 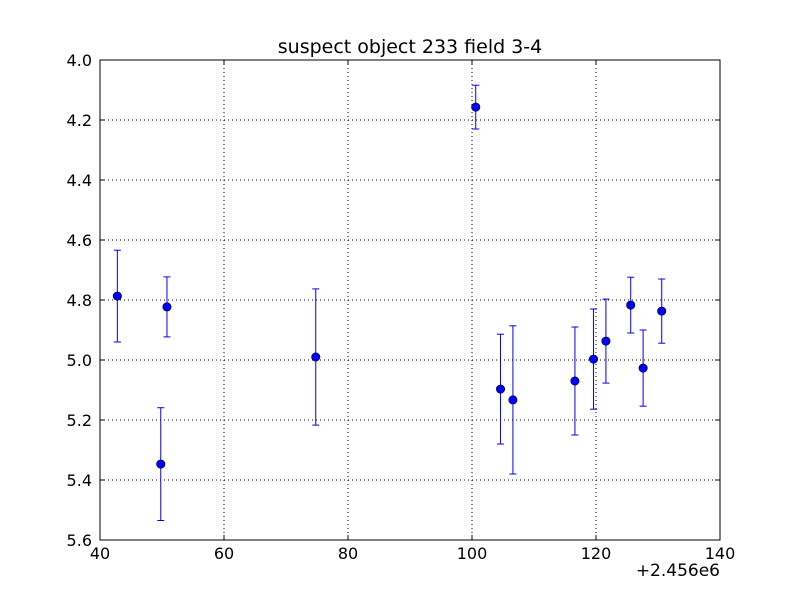 I want to click on x-tick-label: 40, so click(x=100, y=553).